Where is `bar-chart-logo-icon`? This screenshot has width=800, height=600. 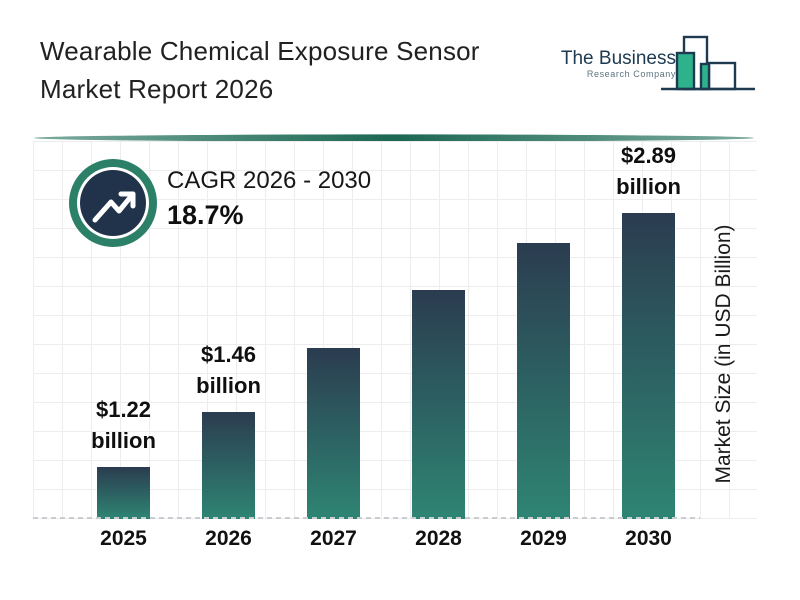 bar-chart-logo-icon is located at coordinates (708, 63).